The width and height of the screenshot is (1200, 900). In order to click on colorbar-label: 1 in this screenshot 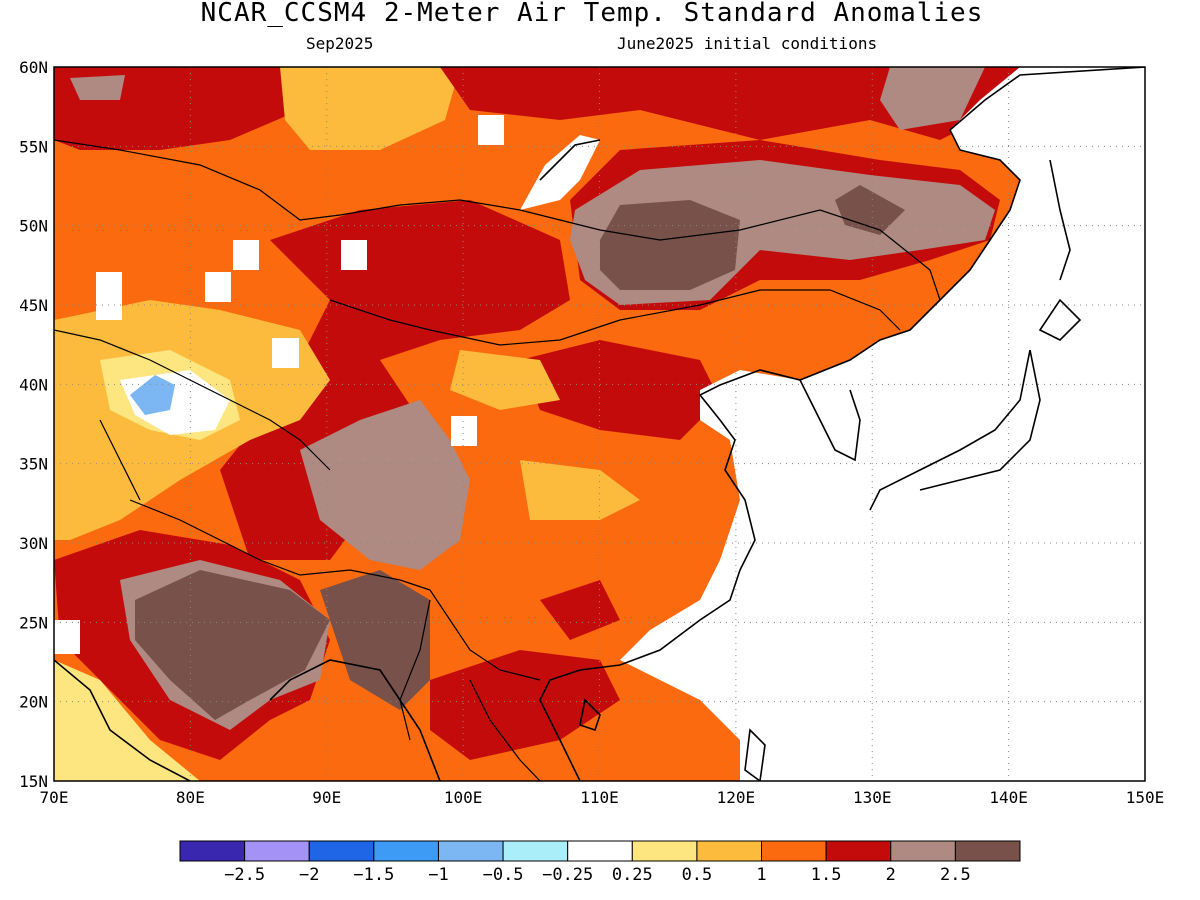, I will do `click(761, 875)`.